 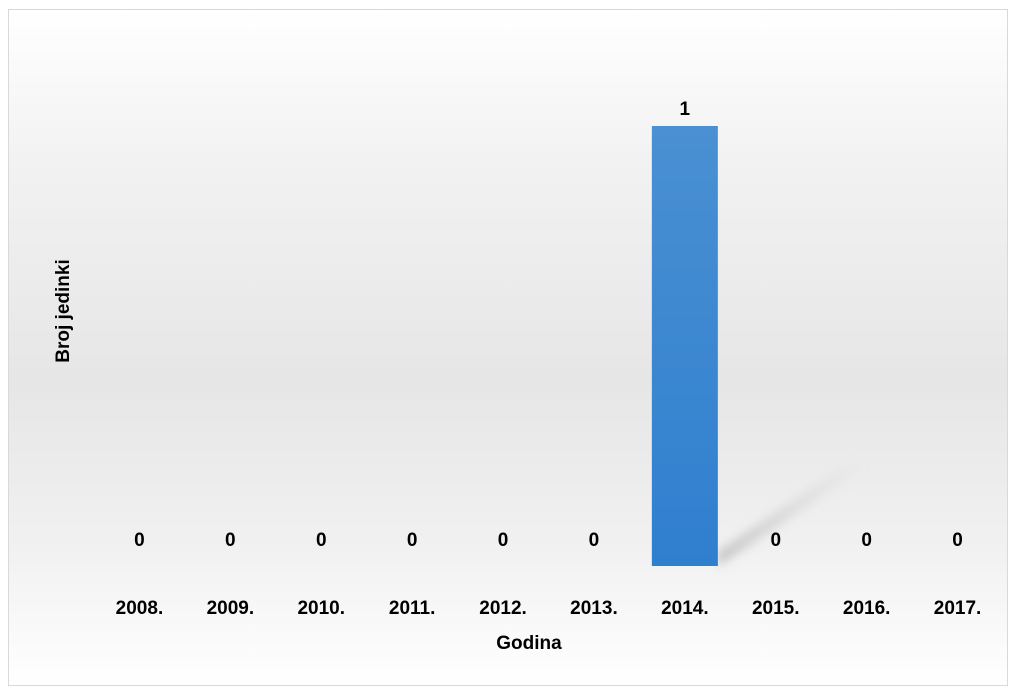 I want to click on x-tick-label: 2017., so click(x=958, y=608).